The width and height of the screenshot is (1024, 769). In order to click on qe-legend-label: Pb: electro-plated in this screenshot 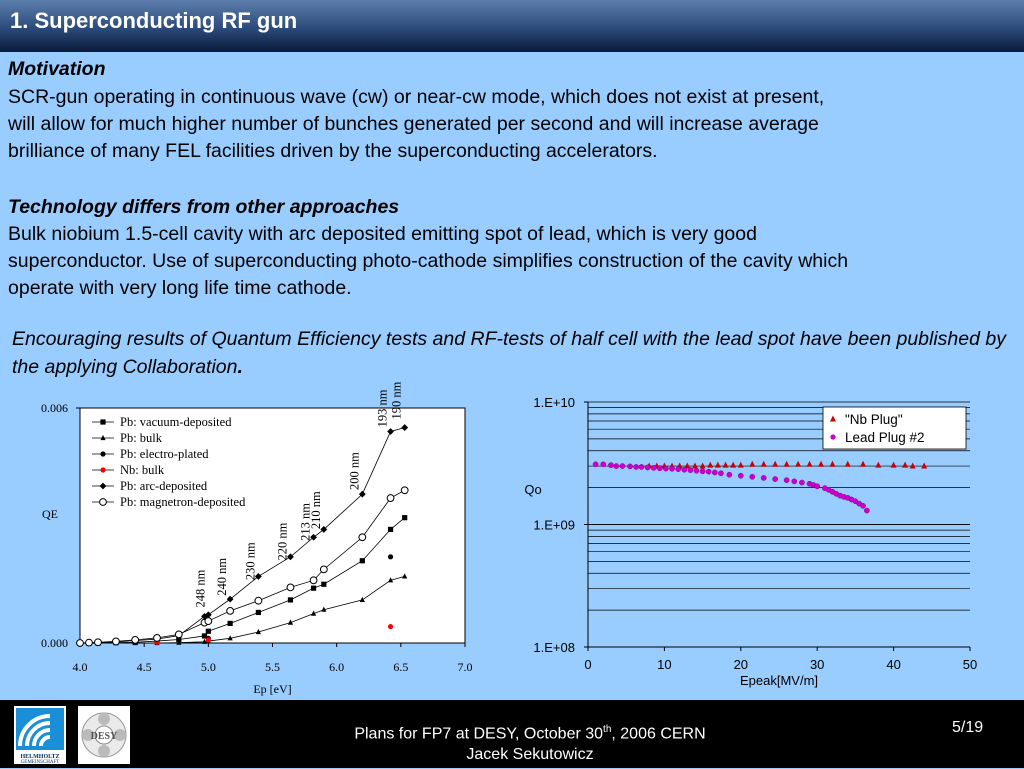, I will do `click(164, 454)`.